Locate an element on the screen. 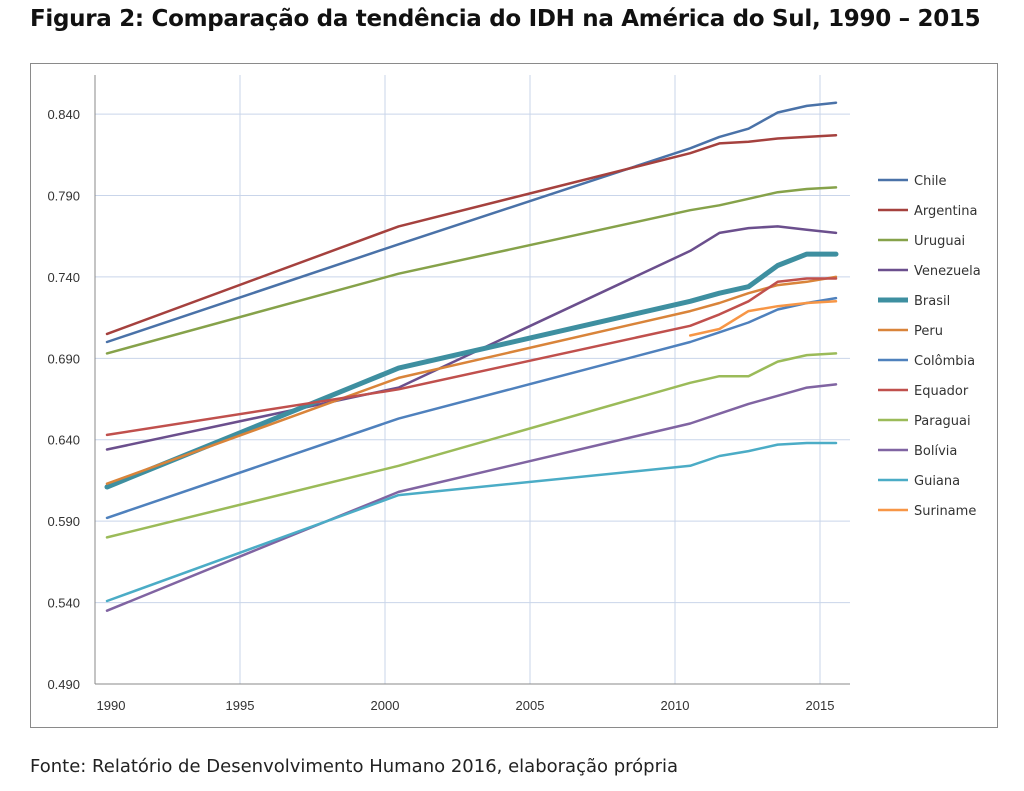 The height and width of the screenshot is (791, 1024). y-tick-label: 0.540 is located at coordinates (63, 603).